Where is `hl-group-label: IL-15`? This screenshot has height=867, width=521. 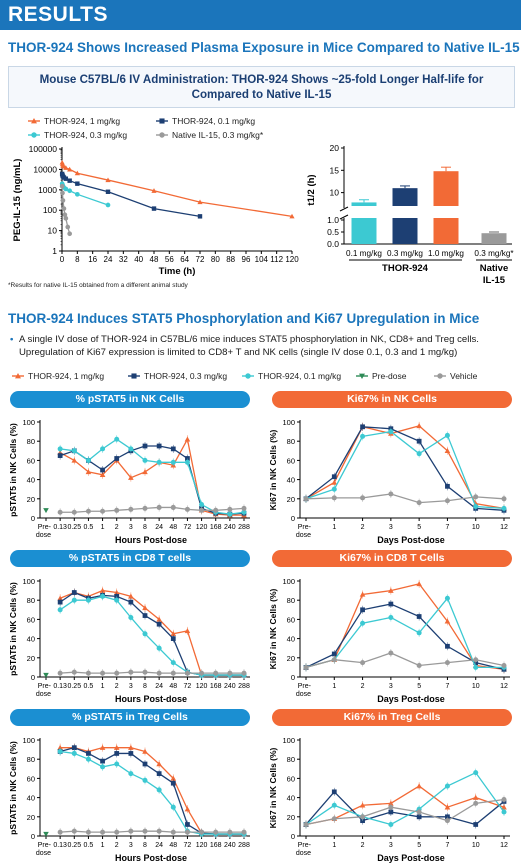
hl-group-label: IL-15 is located at coordinates (494, 280).